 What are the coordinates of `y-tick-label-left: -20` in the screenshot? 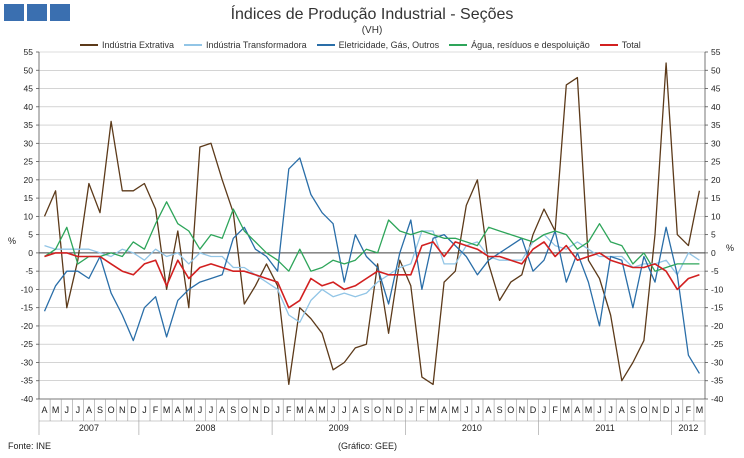 It's located at (27, 326).